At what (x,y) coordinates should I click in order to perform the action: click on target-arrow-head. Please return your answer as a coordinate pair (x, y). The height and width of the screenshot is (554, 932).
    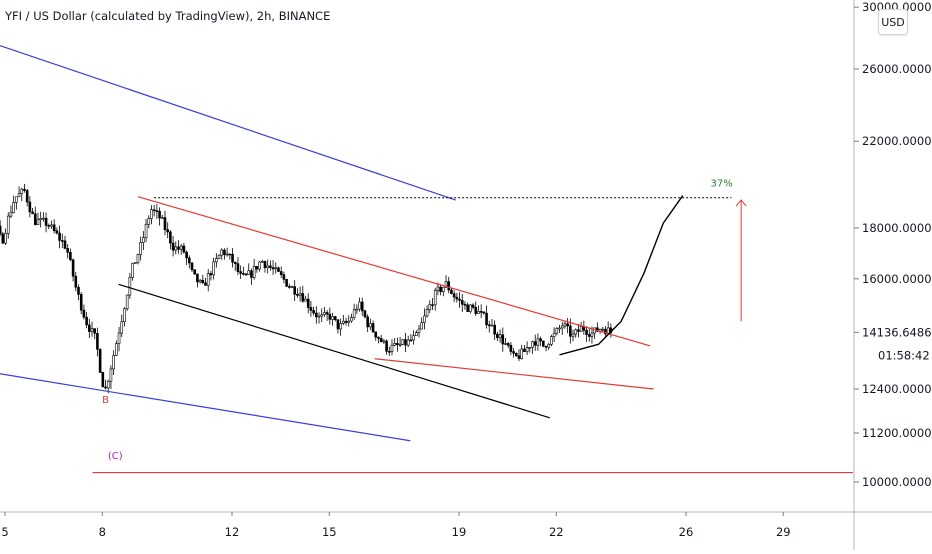
    Looking at the image, I should click on (741, 203).